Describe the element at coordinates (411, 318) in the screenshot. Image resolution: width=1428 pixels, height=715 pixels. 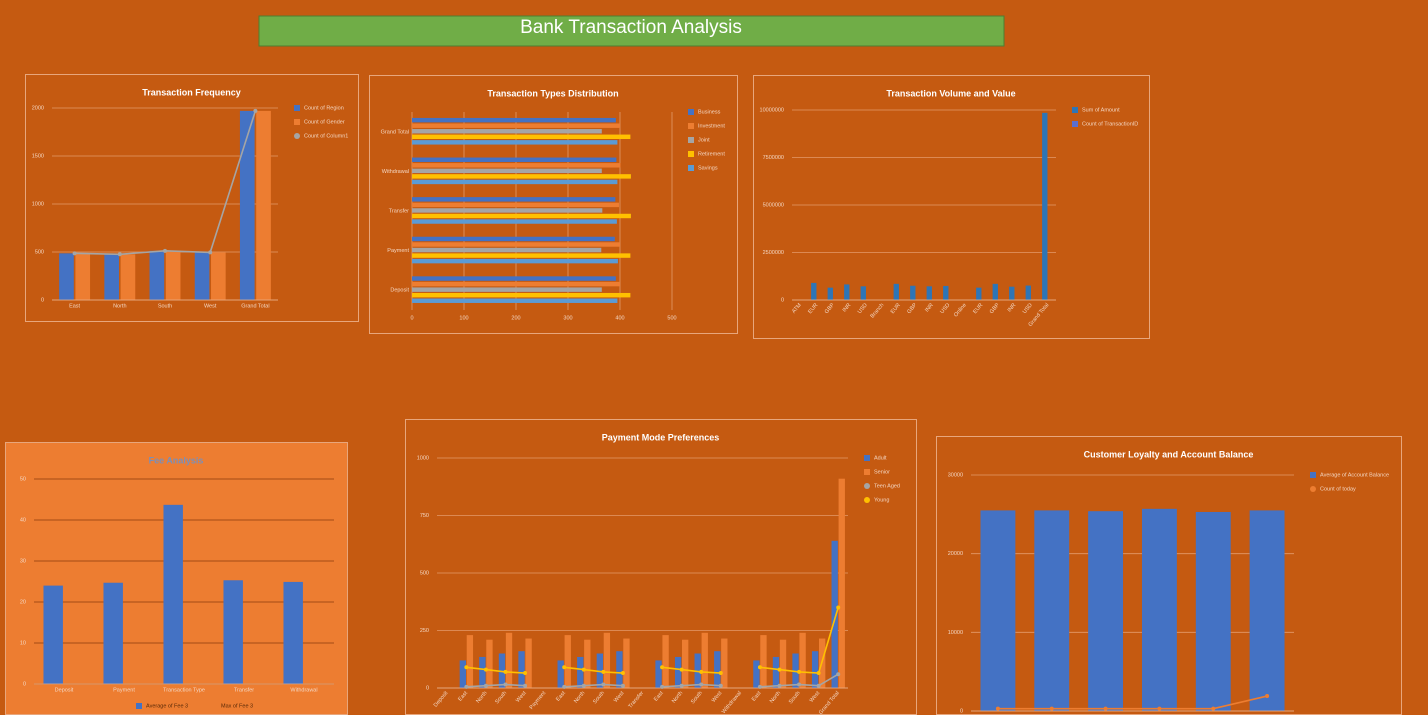
I see `x-tick-label: 0` at that location.